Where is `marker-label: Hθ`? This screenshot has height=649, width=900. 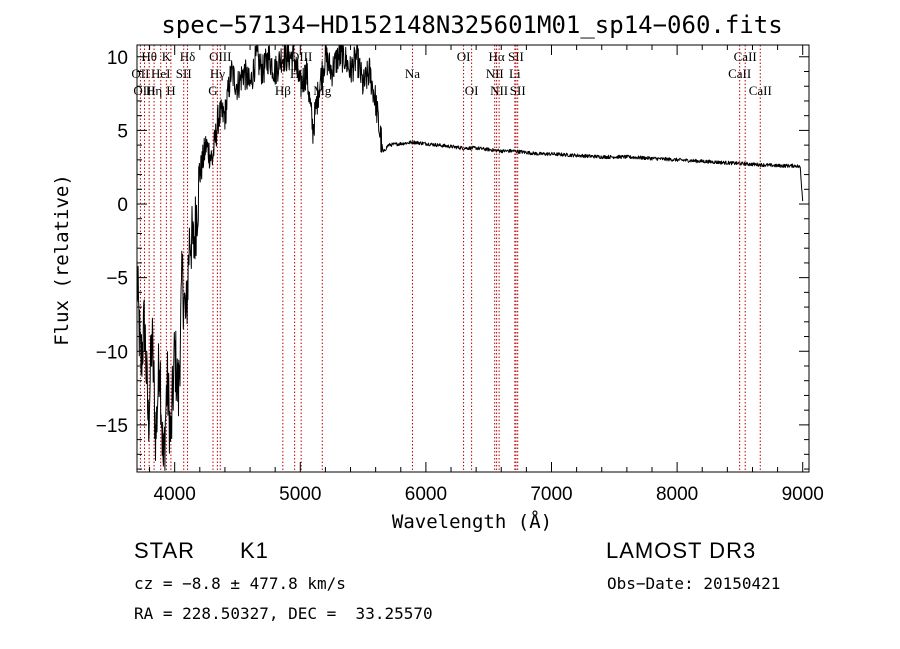 marker-label: Hθ is located at coordinates (149, 56).